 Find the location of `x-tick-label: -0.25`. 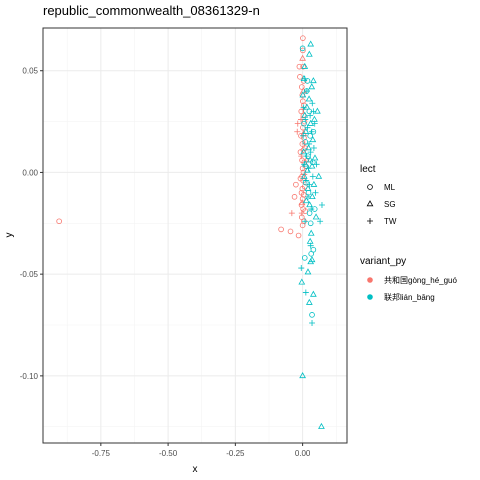

x-tick-label: -0.25 is located at coordinates (235, 453).